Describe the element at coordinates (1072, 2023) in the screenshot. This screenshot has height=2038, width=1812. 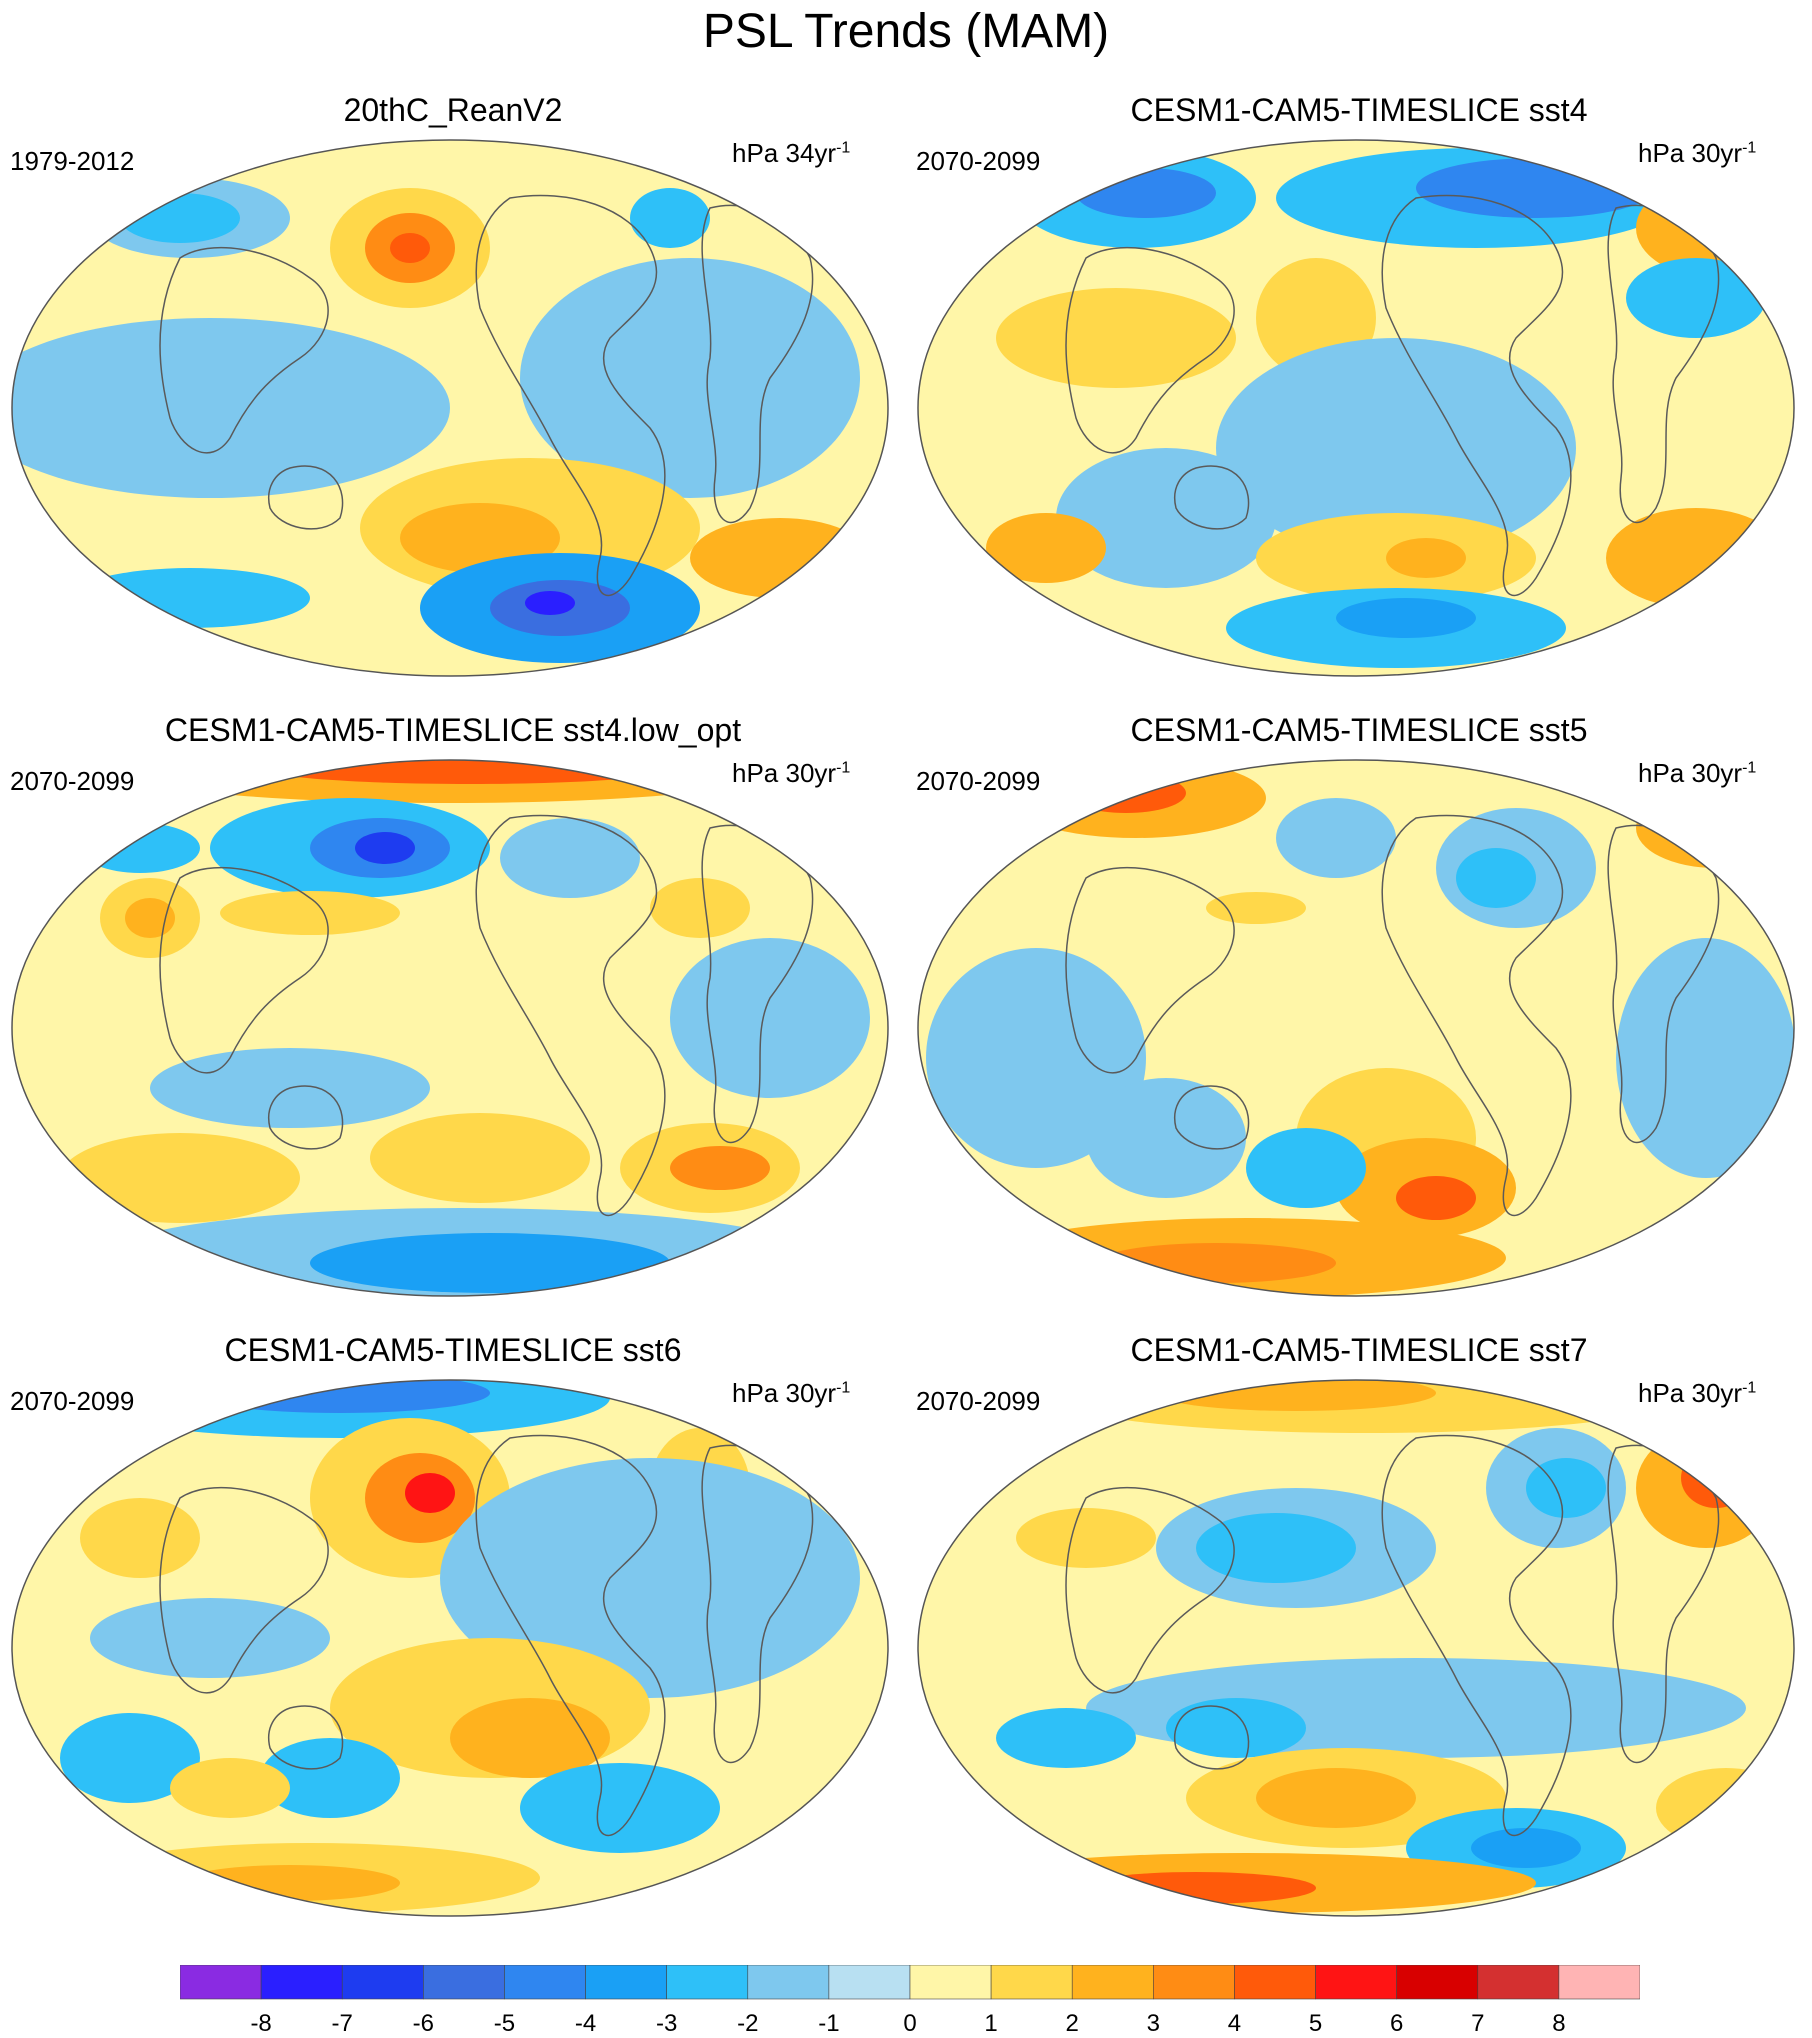
I see `colorbar-tick-label: 2` at that location.